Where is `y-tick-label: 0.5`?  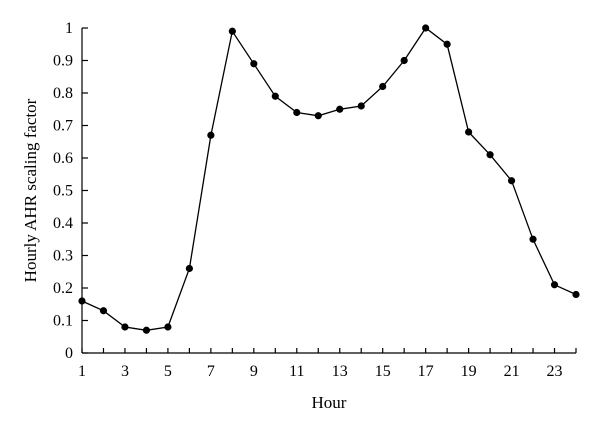 y-tick-label: 0.5 is located at coordinates (63, 191).